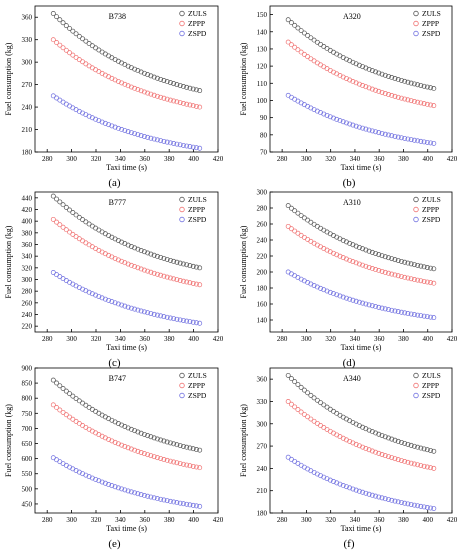 This screenshot has width=473, height=550. Describe the element at coordinates (27, 40) in the screenshot. I see `y-tick-label: 330` at that location.